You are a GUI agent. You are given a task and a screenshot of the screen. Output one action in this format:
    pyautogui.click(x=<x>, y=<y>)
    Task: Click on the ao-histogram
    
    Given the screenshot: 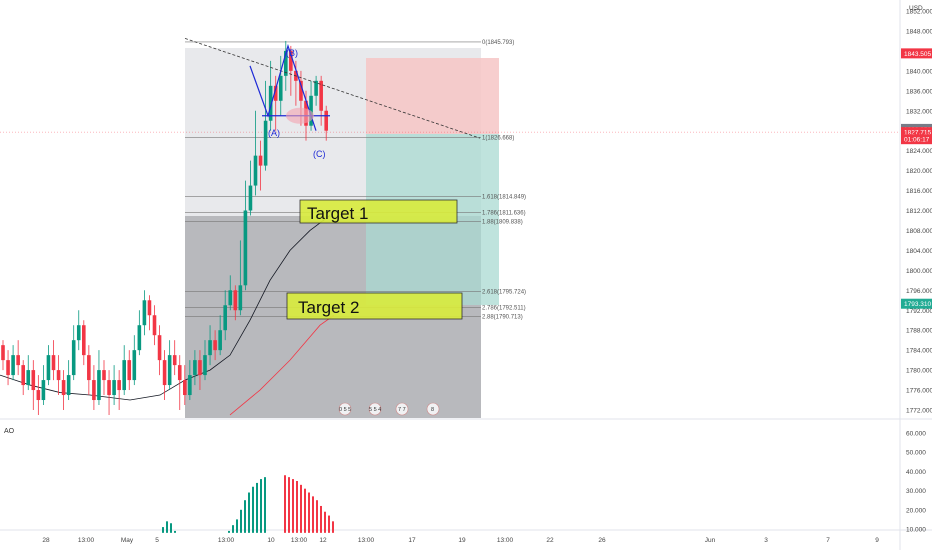 What is the action you would take?
    pyautogui.click(x=248, y=504)
    